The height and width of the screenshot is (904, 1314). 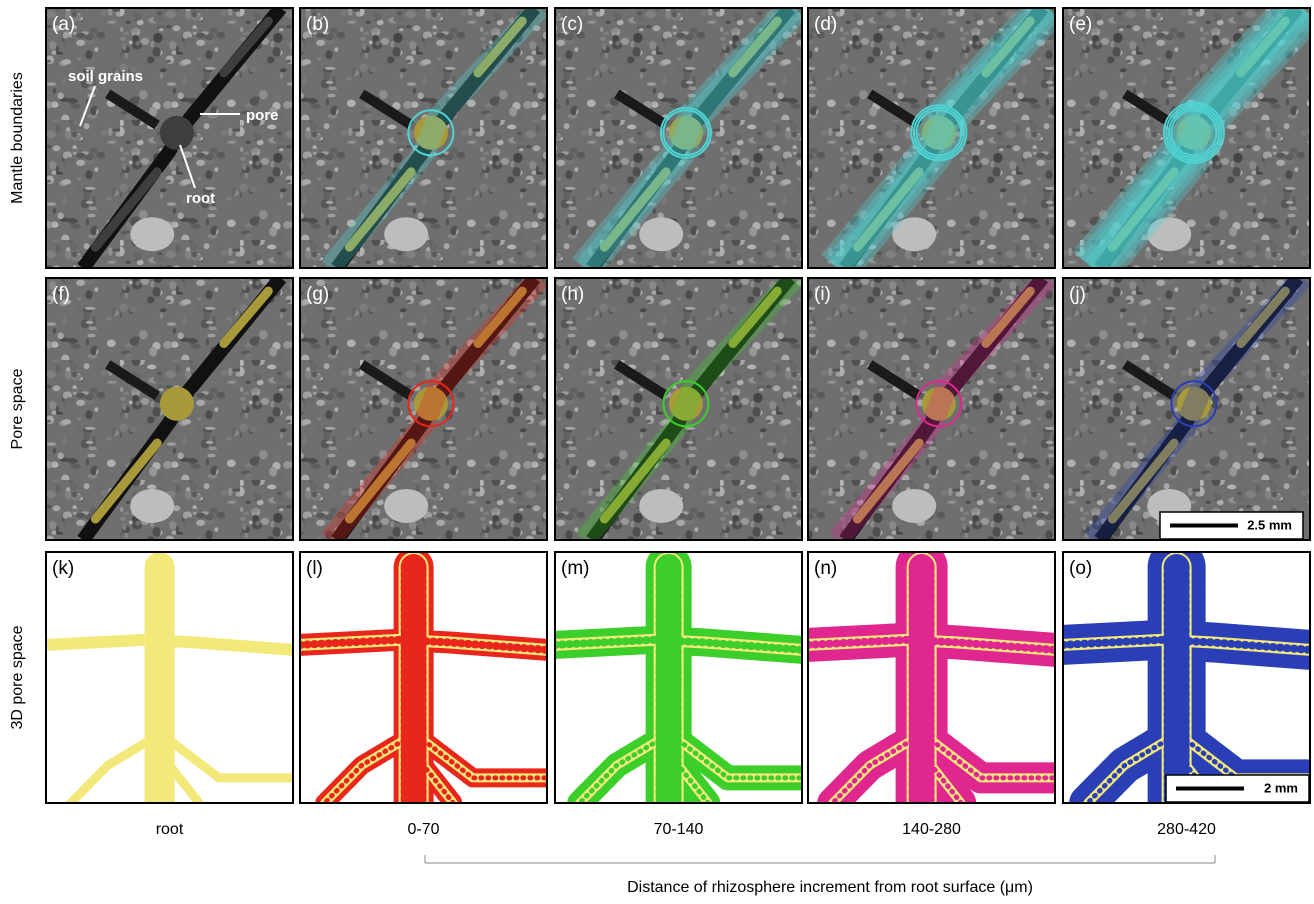 I want to click on panel: (d), so click(x=931, y=138).